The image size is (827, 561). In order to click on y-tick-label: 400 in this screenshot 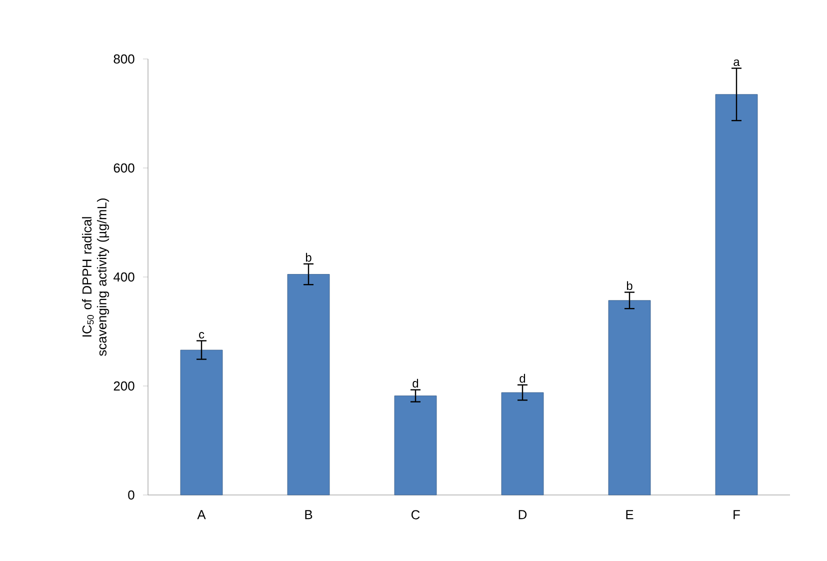, I will do `click(124, 277)`.